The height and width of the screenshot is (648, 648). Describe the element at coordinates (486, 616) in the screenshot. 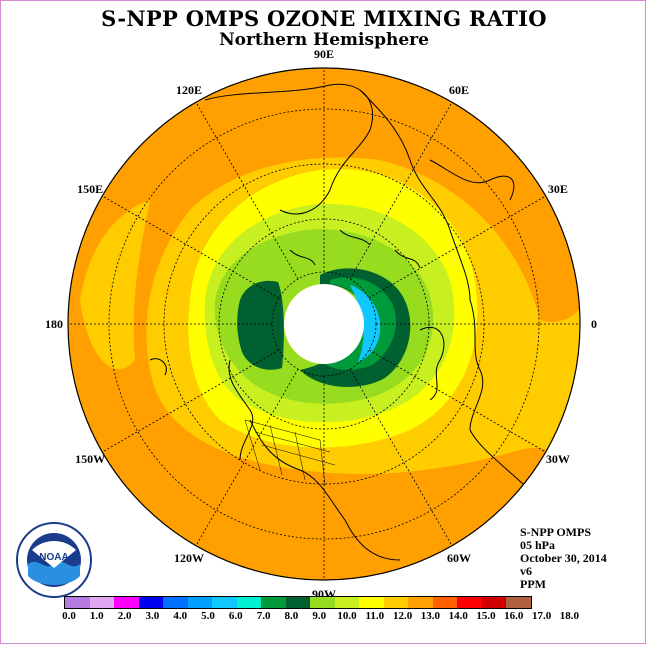

I see `colorbar-tick-label: 15.0` at that location.